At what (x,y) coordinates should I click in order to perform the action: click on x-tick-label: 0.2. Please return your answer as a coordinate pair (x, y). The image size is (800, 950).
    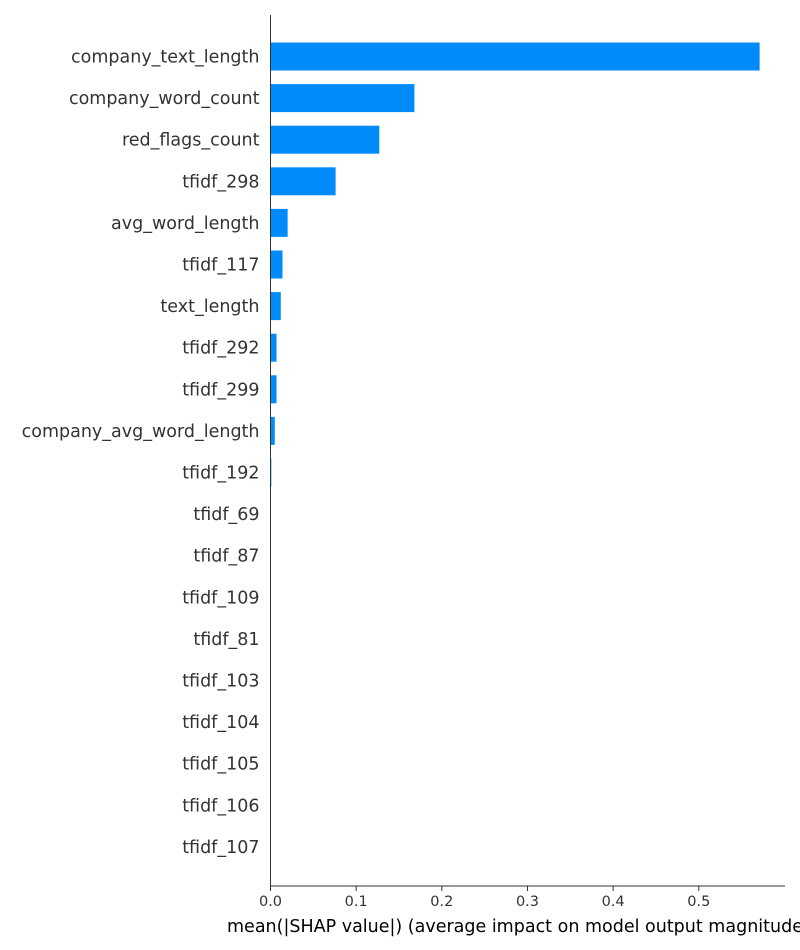
    Looking at the image, I should click on (441, 902).